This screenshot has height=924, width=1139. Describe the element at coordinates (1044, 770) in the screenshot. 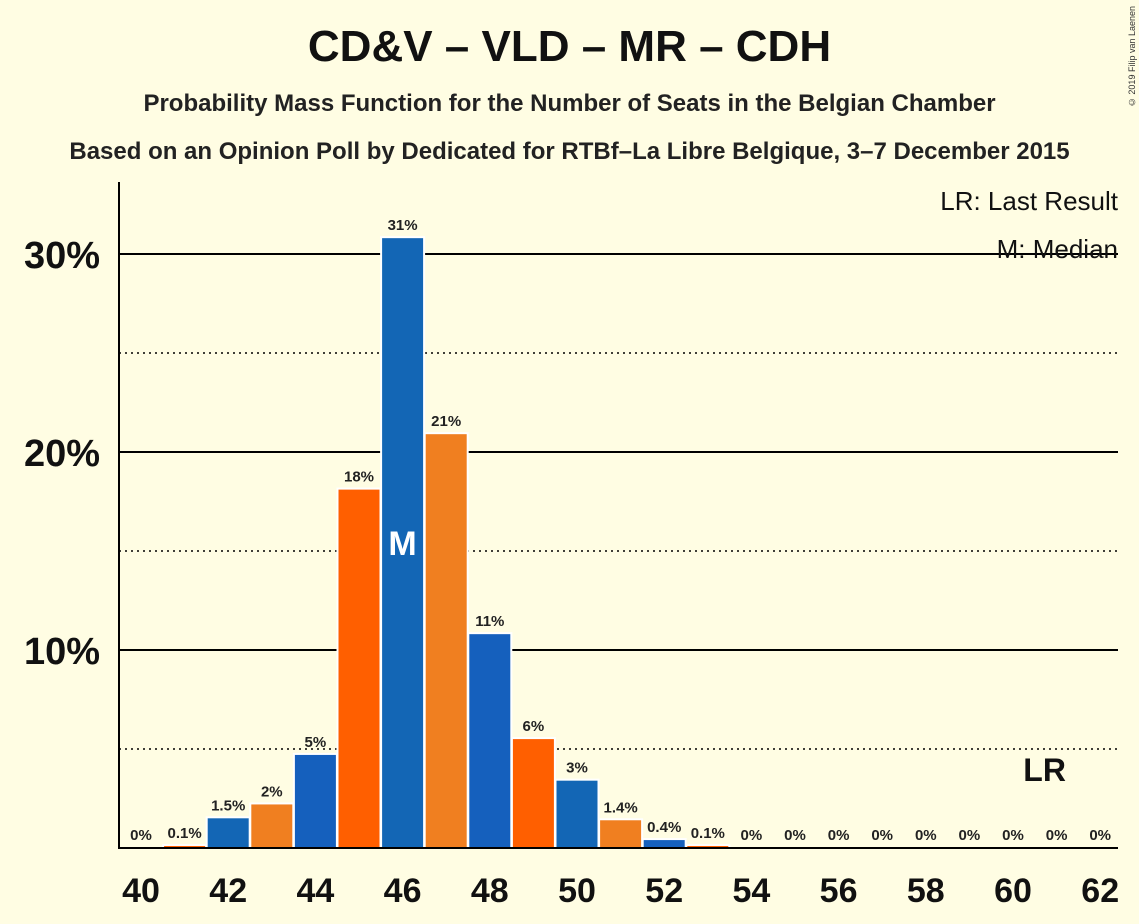

I see `last-result-marker: LR` at that location.